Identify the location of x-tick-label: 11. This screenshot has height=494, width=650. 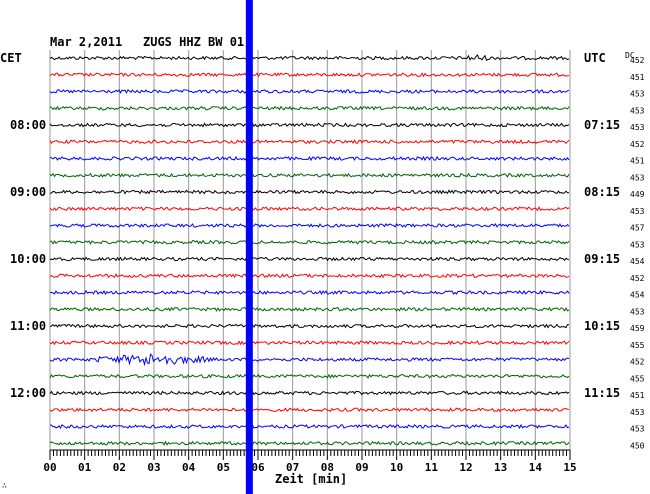
(432, 467).